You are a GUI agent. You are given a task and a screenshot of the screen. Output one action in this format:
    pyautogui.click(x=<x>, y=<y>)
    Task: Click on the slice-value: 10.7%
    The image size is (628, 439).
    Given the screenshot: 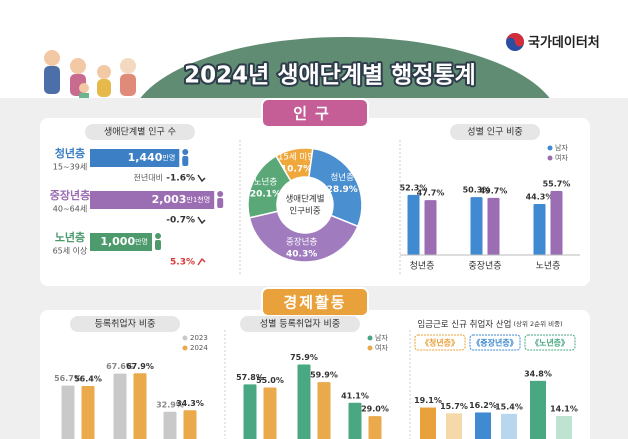 What is the action you would take?
    pyautogui.click(x=296, y=169)
    